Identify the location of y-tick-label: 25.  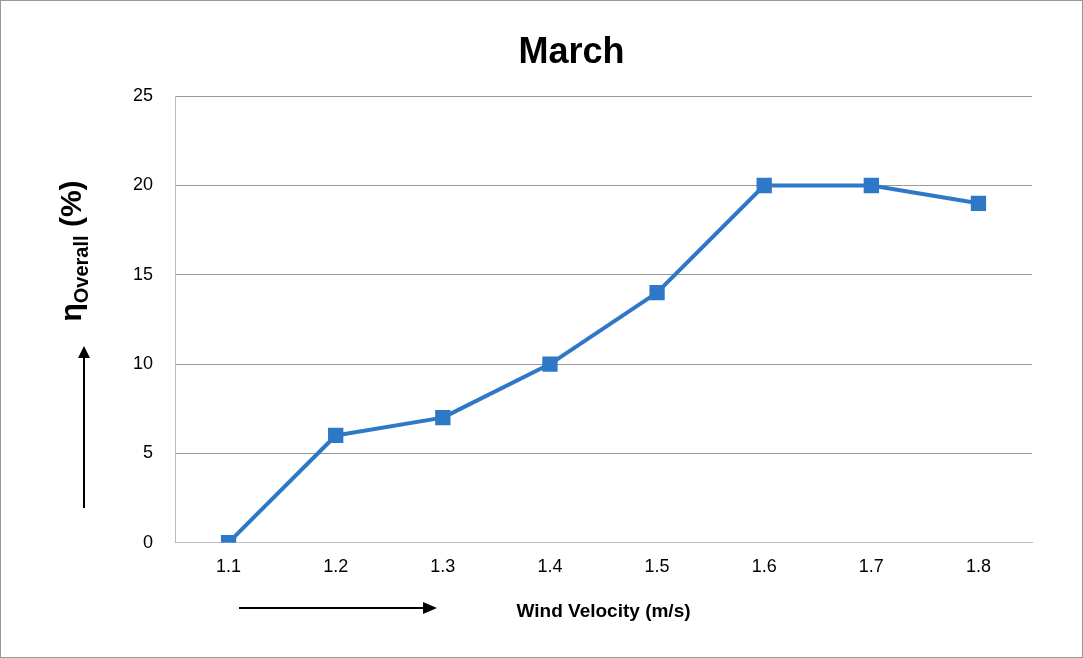
(143, 95).